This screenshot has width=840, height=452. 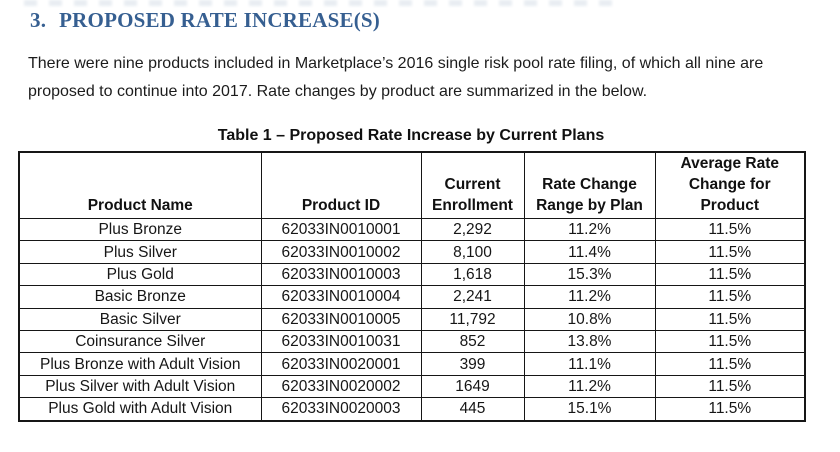 What do you see at coordinates (140, 185) in the screenshot?
I see `header-product-name: Product Name` at bounding box center [140, 185].